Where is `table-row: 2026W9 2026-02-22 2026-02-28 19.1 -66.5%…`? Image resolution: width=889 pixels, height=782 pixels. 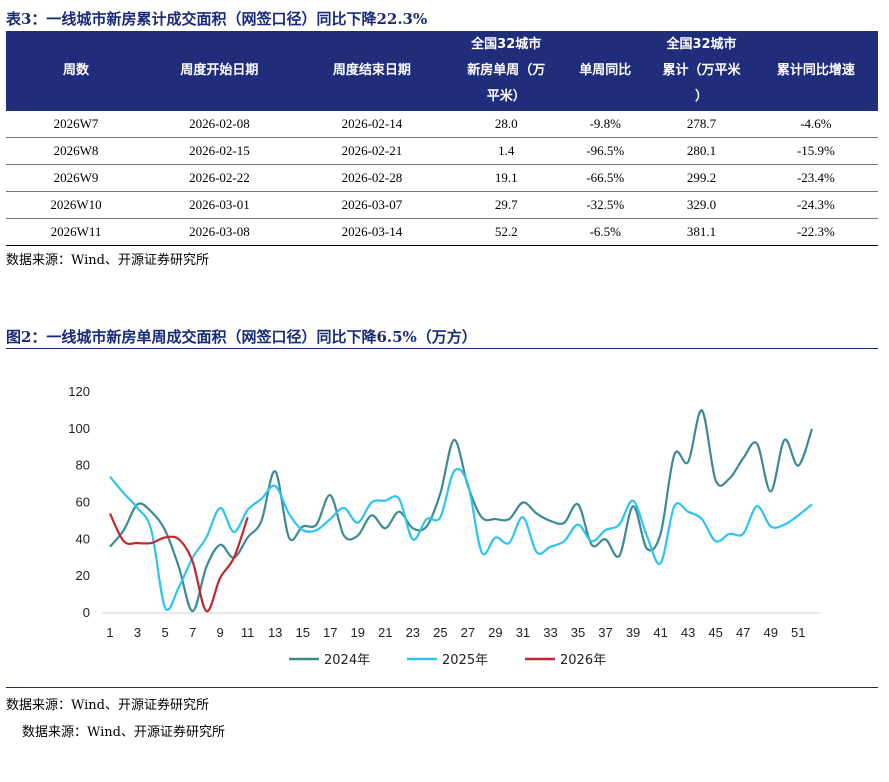 table-row: 2026W9 2026-02-22 2026-02-28 19.1 -66.5%… is located at coordinates (442, 178).